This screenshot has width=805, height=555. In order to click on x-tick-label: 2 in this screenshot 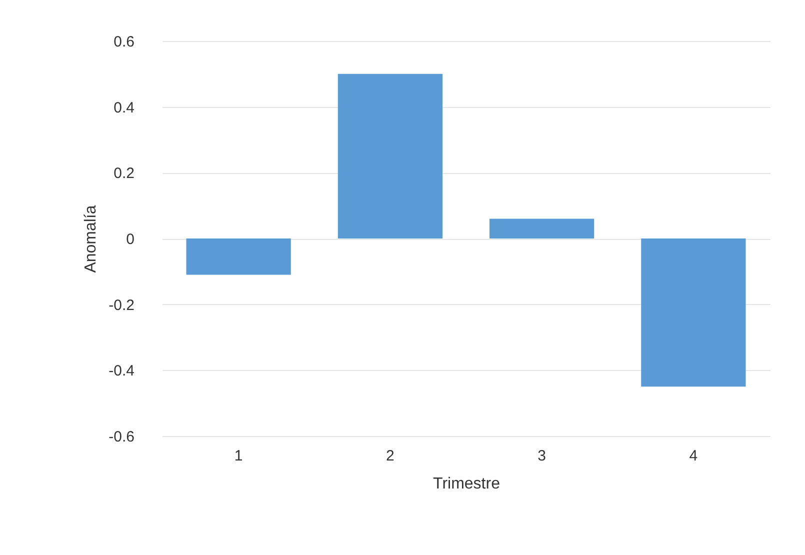, I will do `click(390, 456)`.